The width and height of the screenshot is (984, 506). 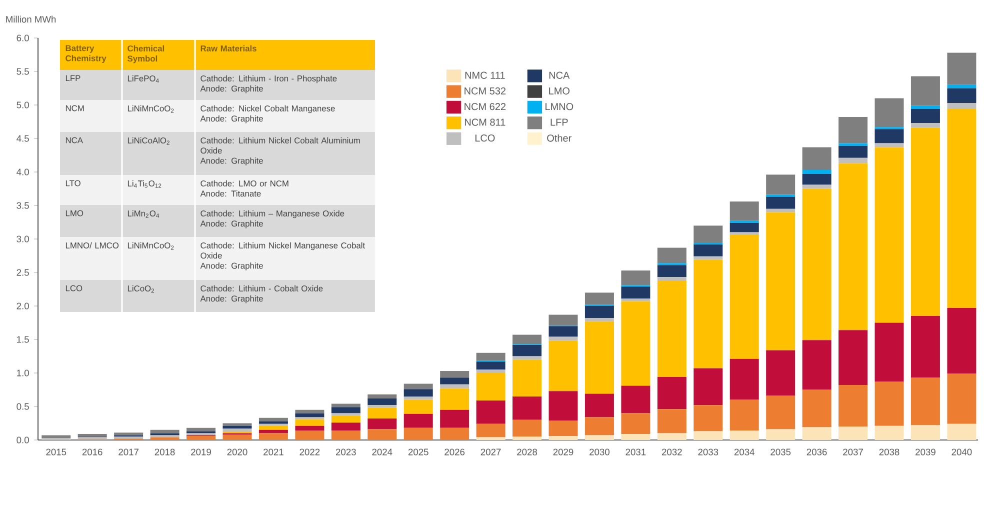 I want to click on y-tick-label: 2.5, so click(x=22, y=272).